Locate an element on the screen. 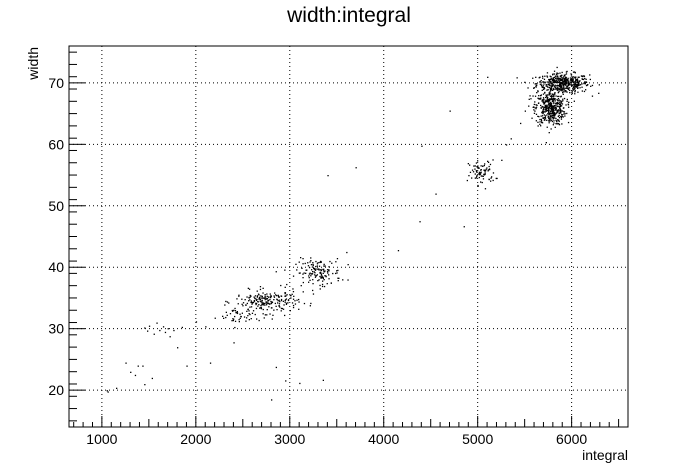  x-tick-label: 4000 is located at coordinates (383, 439).